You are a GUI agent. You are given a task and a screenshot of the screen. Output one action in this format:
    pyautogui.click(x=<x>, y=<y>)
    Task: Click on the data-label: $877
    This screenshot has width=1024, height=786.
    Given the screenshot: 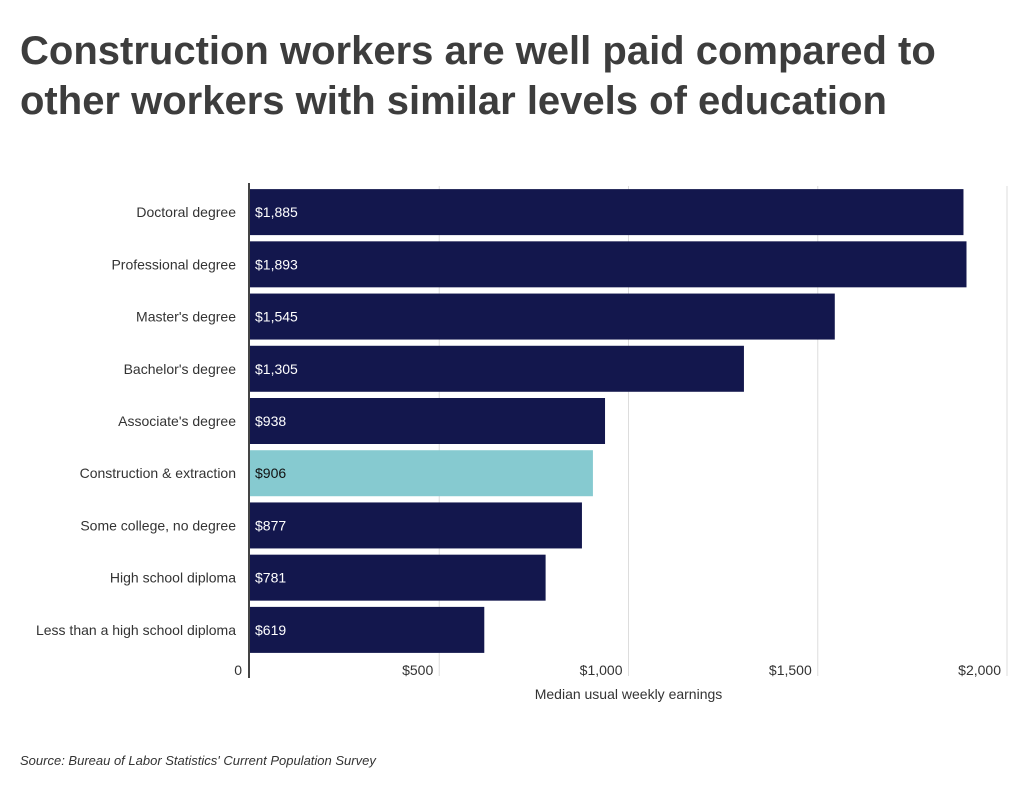 What is the action you would take?
    pyautogui.click(x=270, y=525)
    